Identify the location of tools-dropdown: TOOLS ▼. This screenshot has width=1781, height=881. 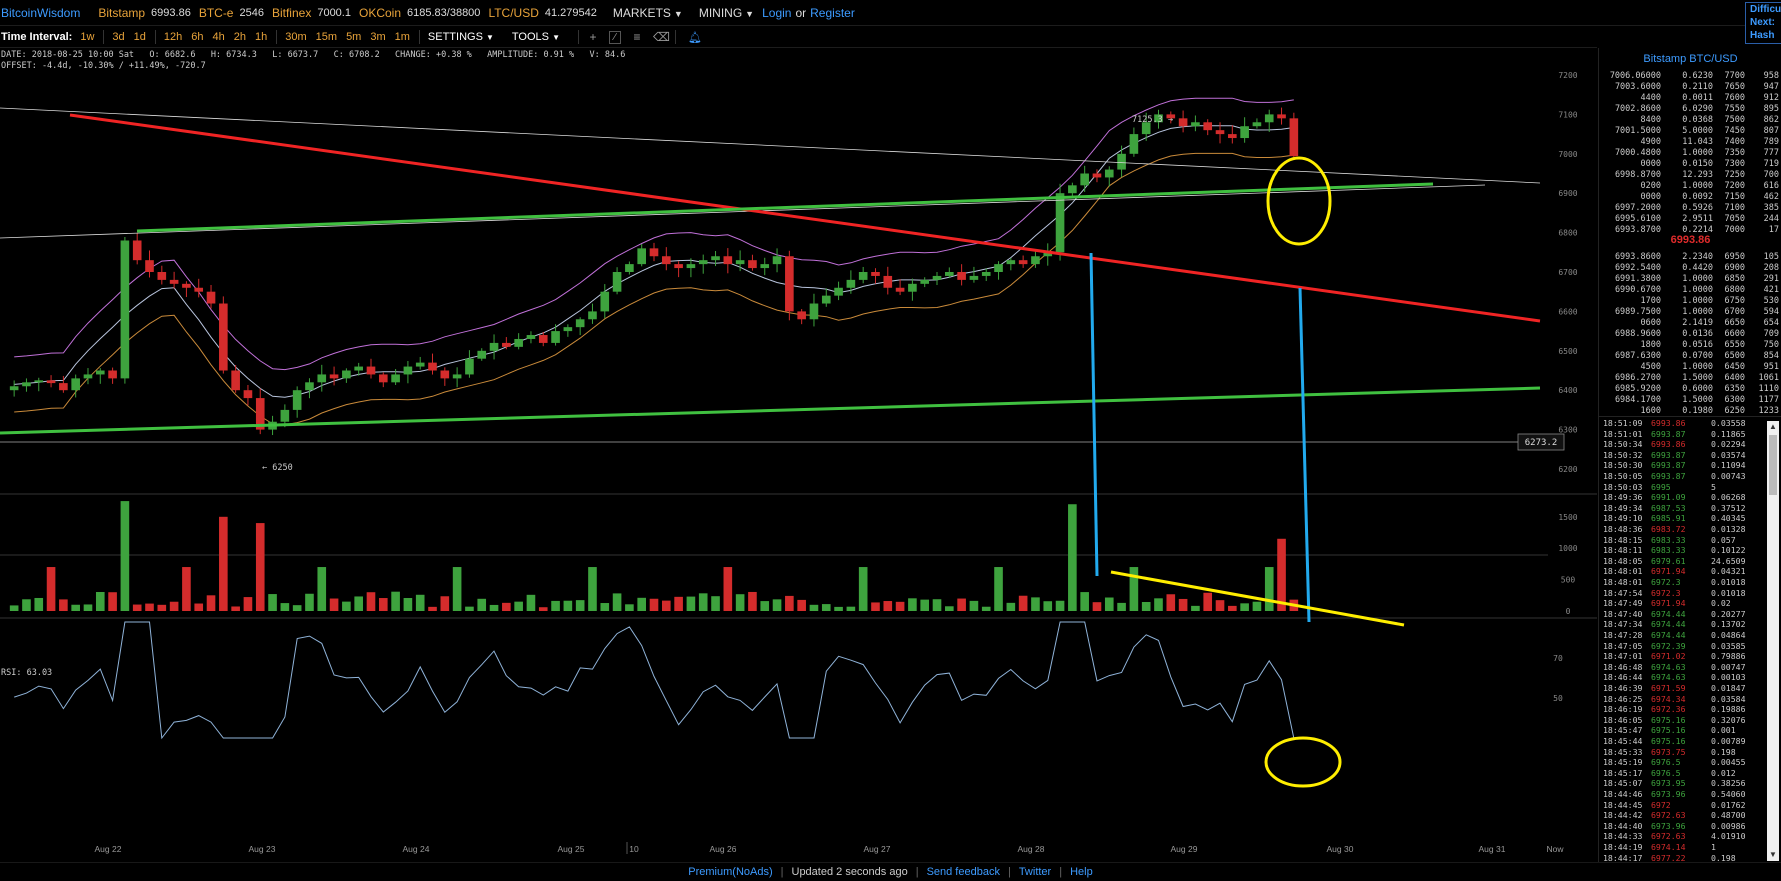
(536, 37).